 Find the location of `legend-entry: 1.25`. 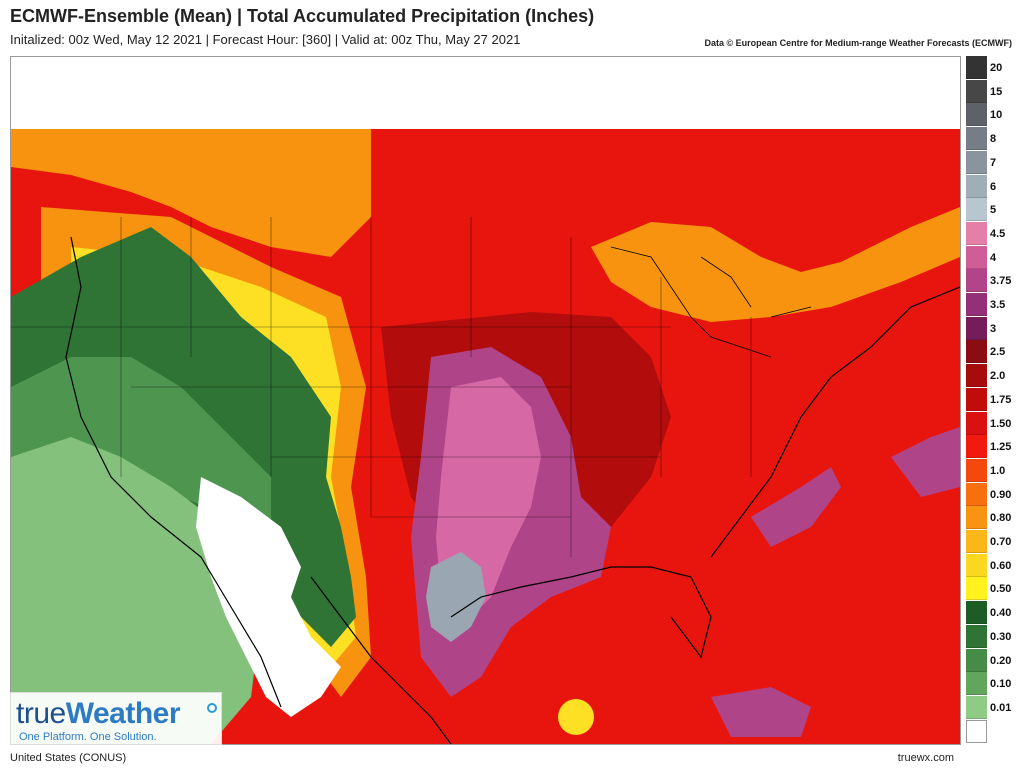

legend-entry: 1.25 is located at coordinates (993, 447).